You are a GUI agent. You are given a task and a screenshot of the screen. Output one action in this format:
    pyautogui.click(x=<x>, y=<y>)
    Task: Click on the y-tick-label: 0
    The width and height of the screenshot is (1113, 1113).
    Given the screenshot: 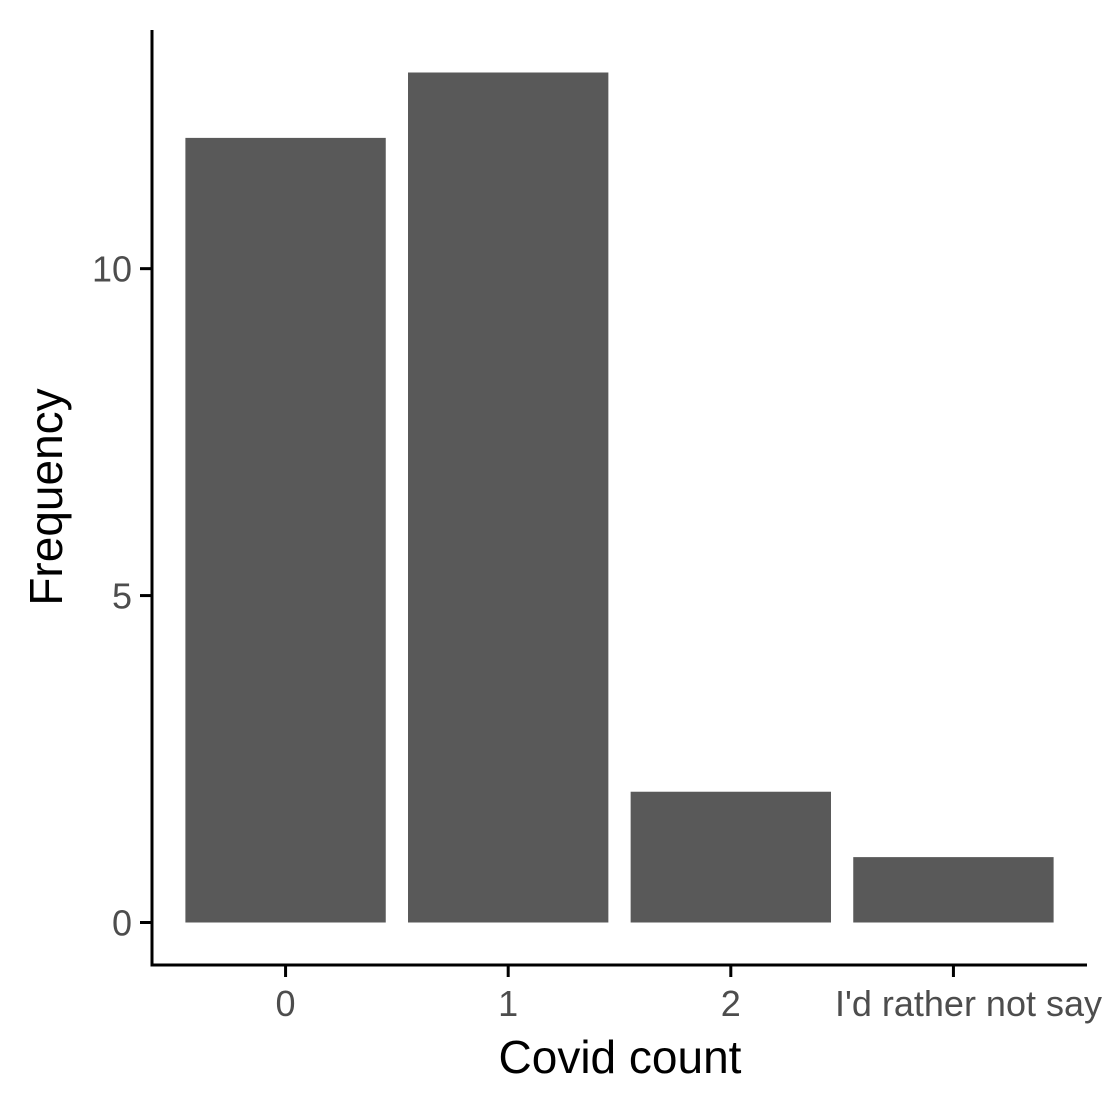 What is the action you would take?
    pyautogui.click(x=122, y=923)
    